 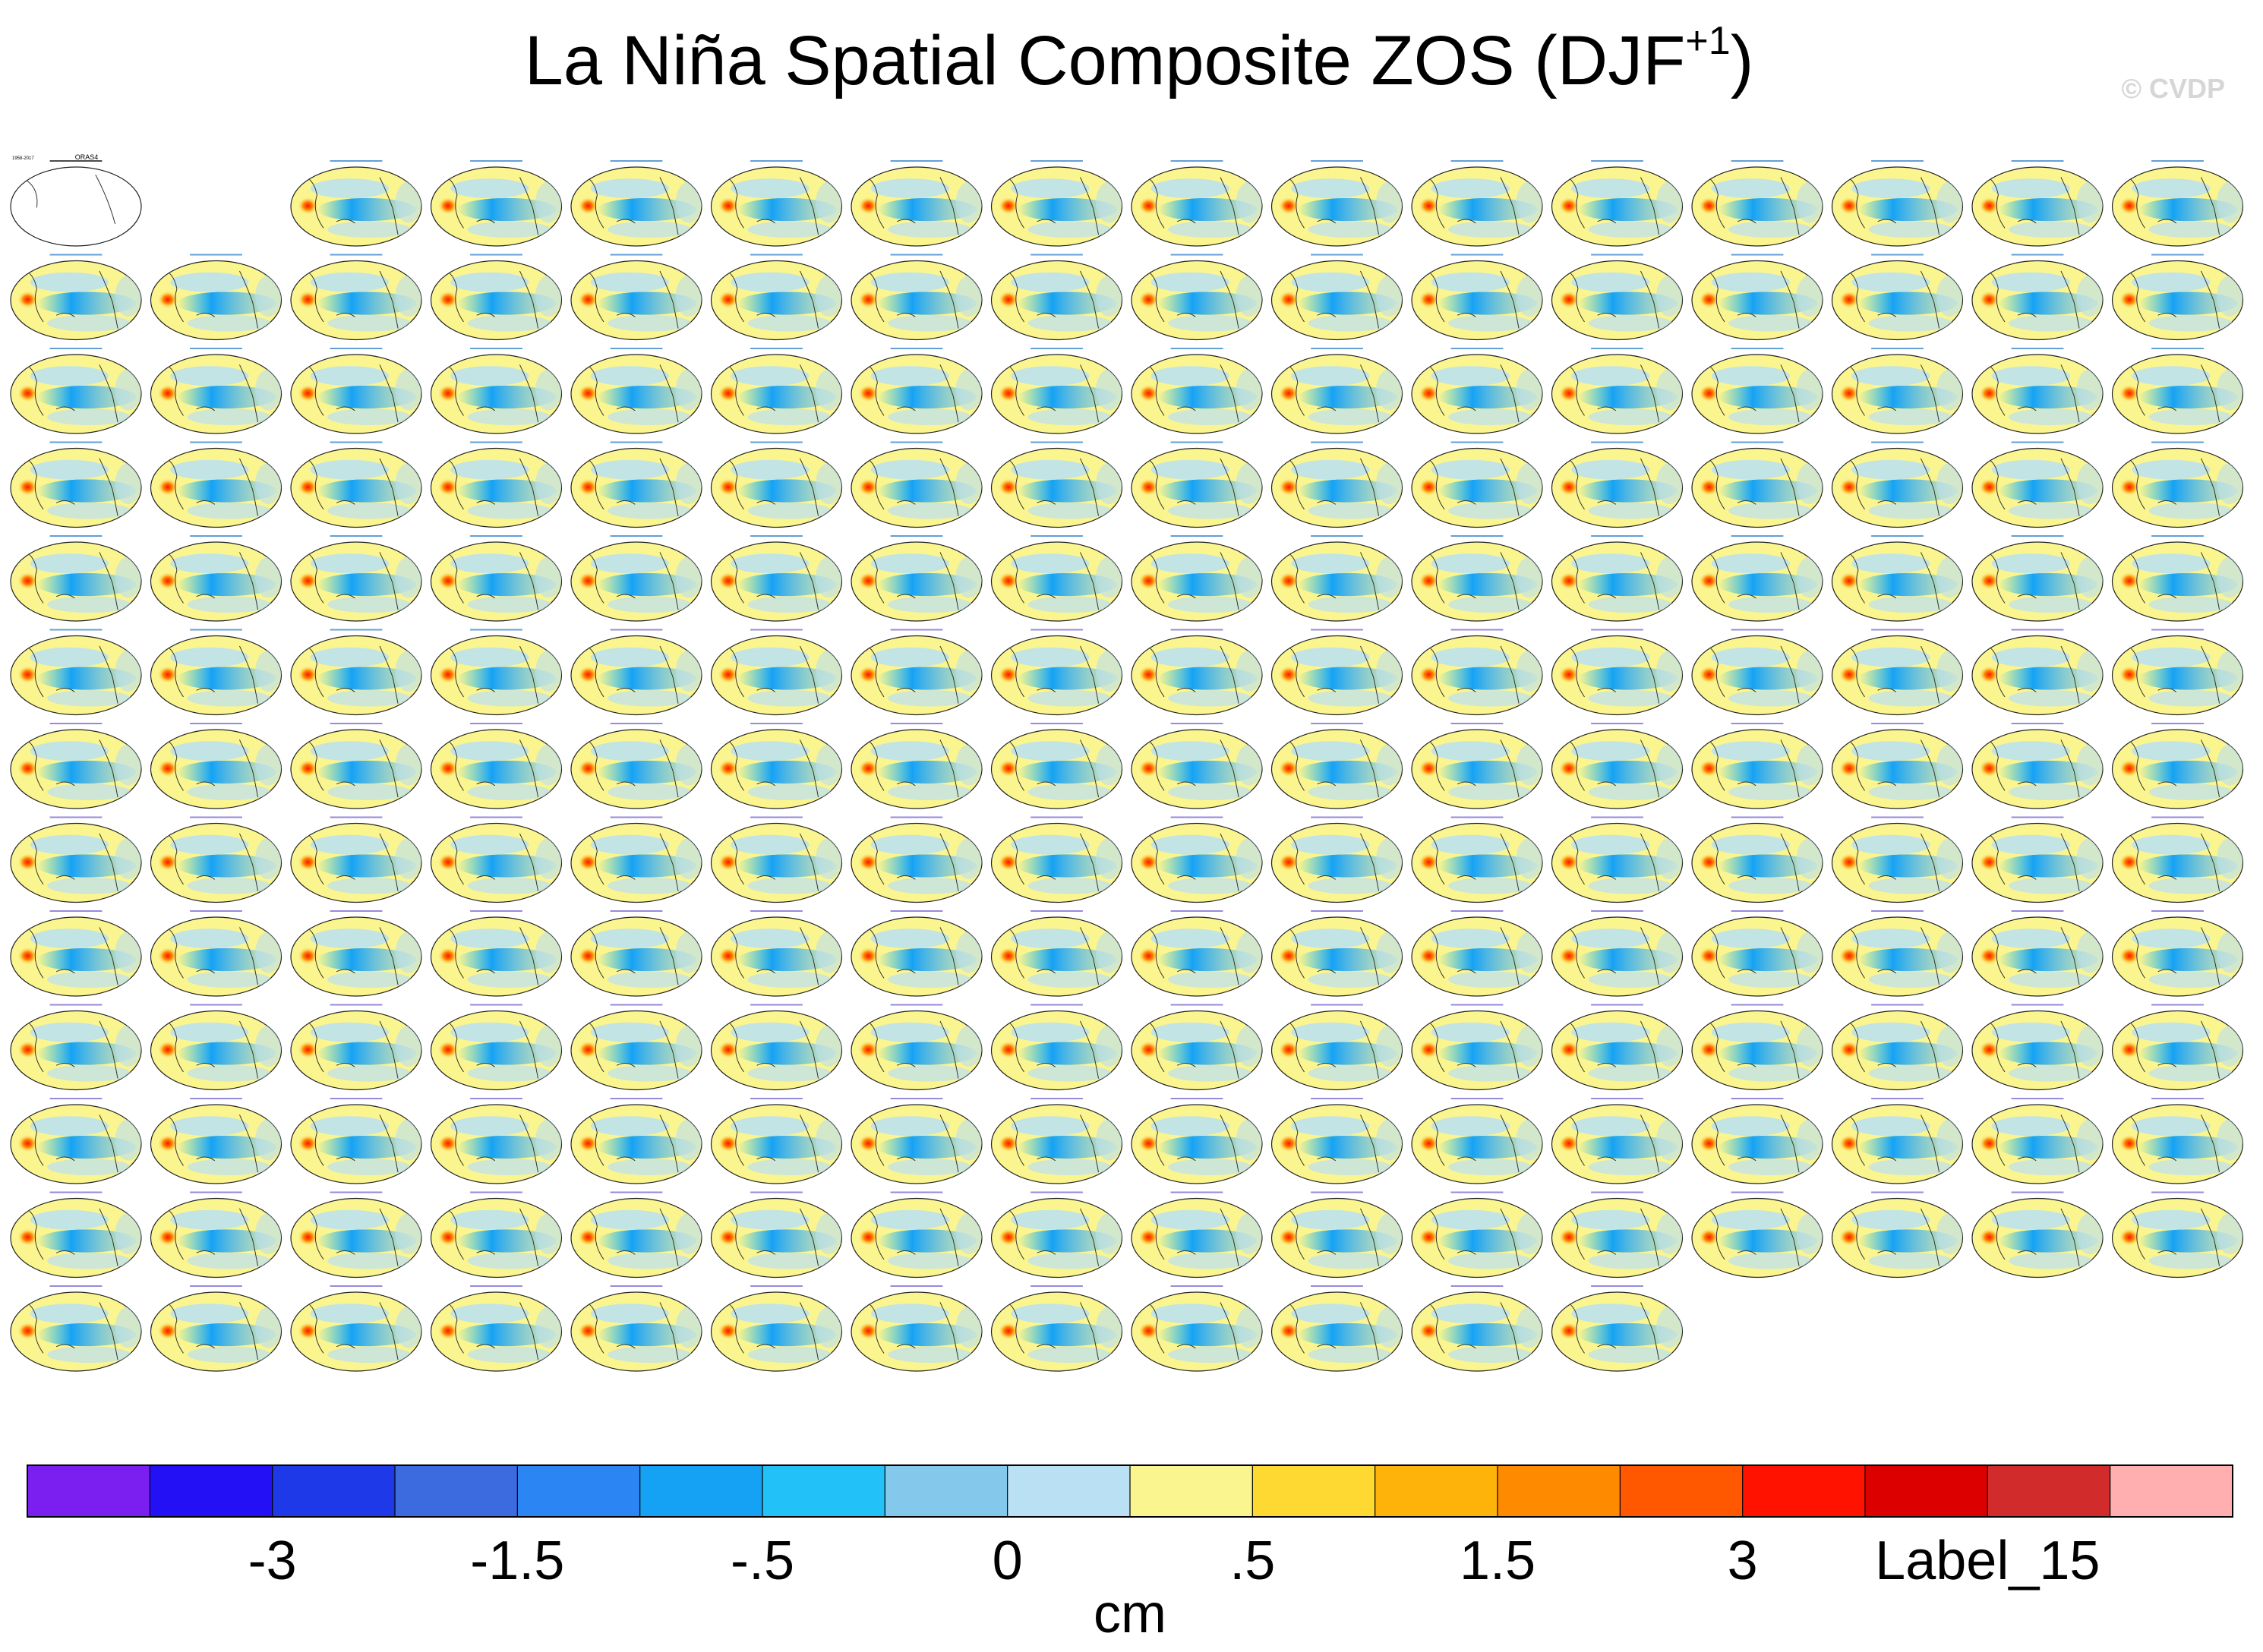 I want to click on title-main: La Niña Spatial Composite ZOS (DJF, so click(x=1105, y=60).